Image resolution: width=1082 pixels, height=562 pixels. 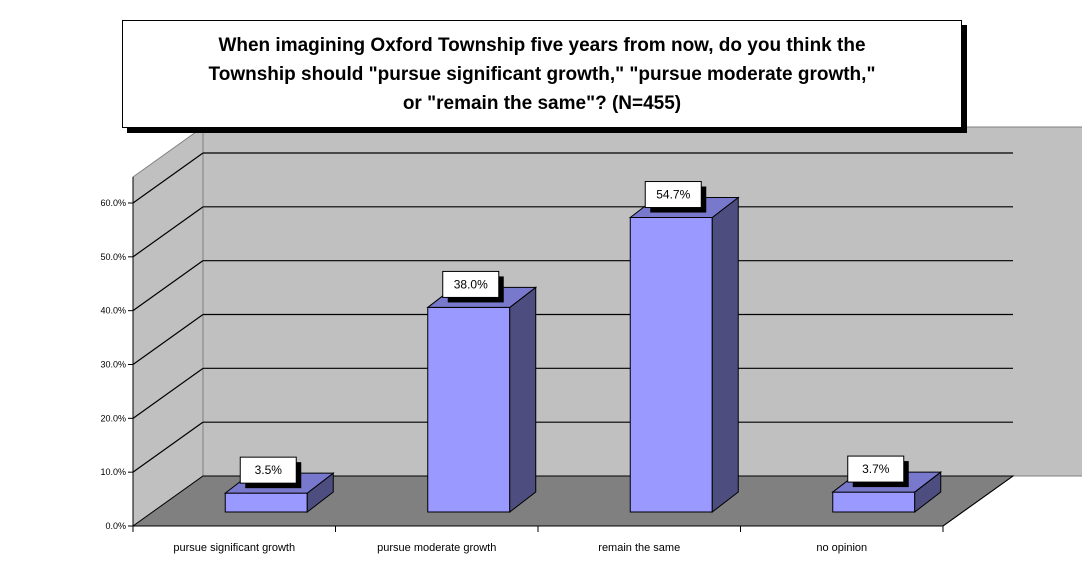 I want to click on data-label: 54.7%, so click(x=673, y=195).